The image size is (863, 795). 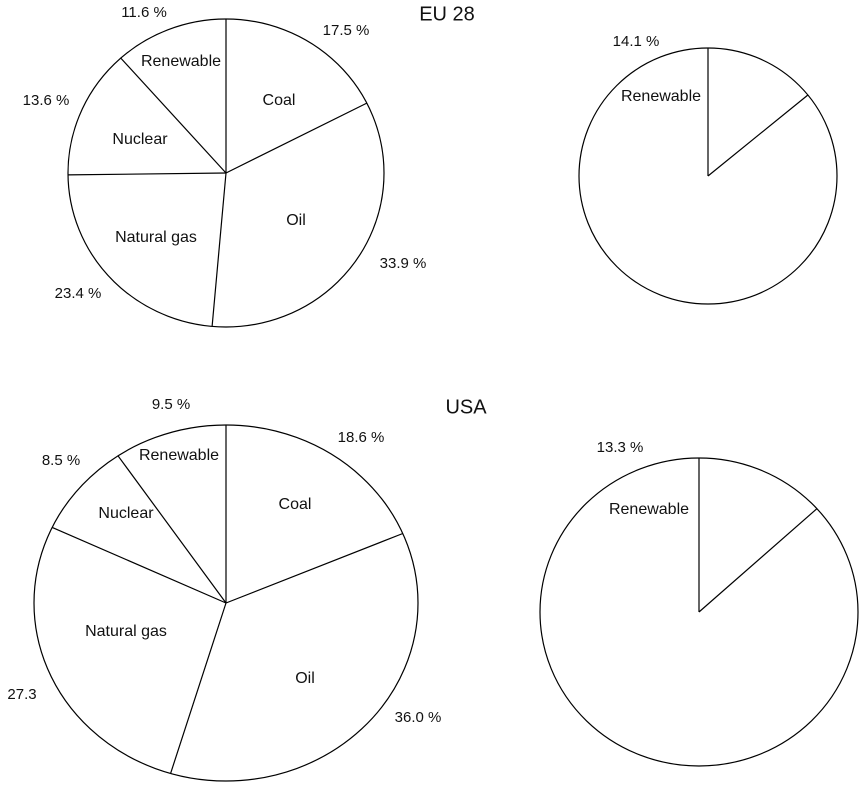 I want to click on slice-value-renewable: 14.1 %, so click(x=636, y=41).